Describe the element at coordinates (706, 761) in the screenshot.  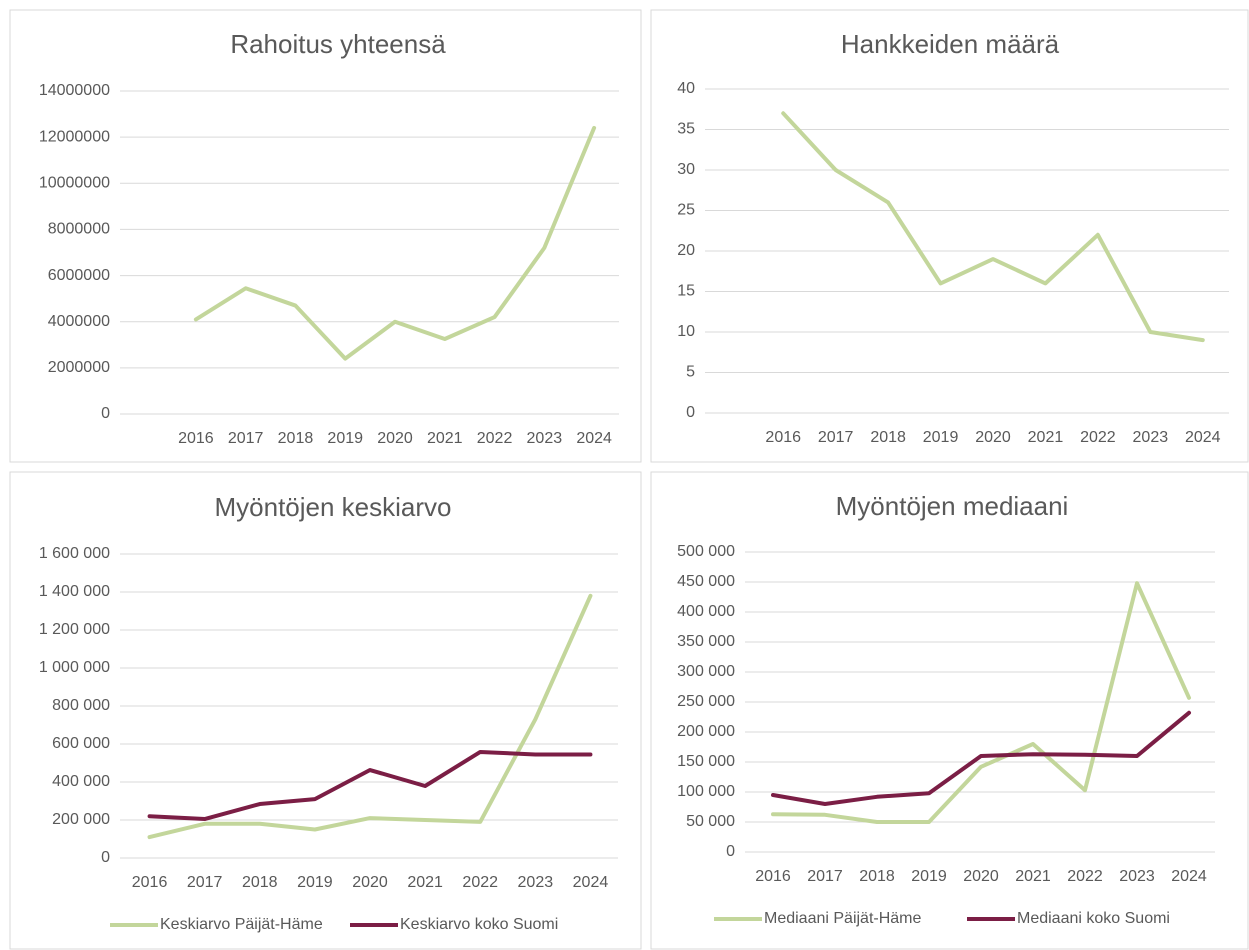
I see `y-tick-label: 150 000` at that location.